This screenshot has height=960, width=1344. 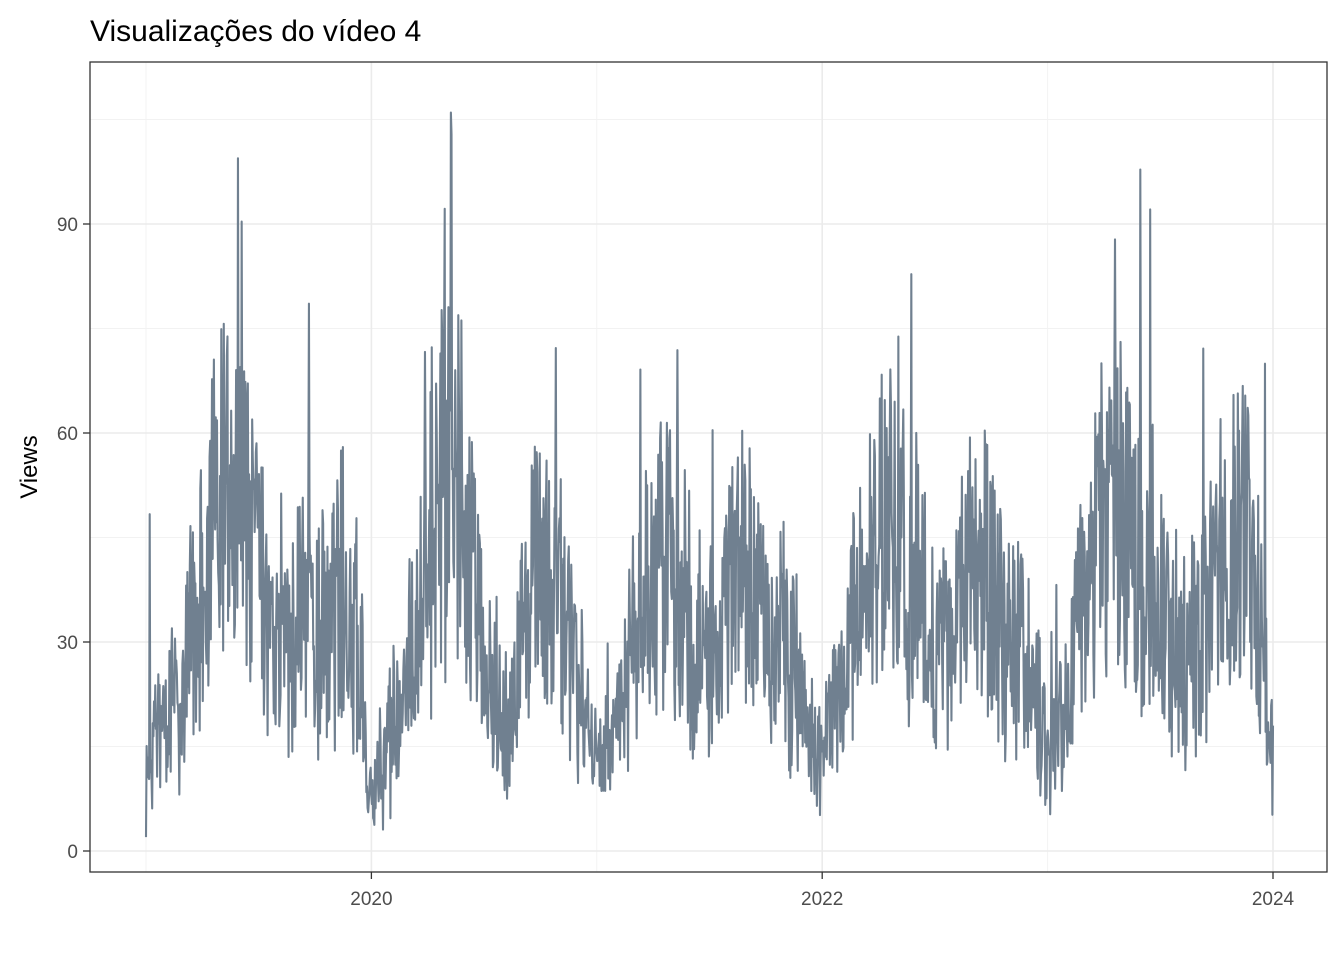 What do you see at coordinates (255, 31) in the screenshot?
I see `chart-title: Visualizações do vídeo 4` at bounding box center [255, 31].